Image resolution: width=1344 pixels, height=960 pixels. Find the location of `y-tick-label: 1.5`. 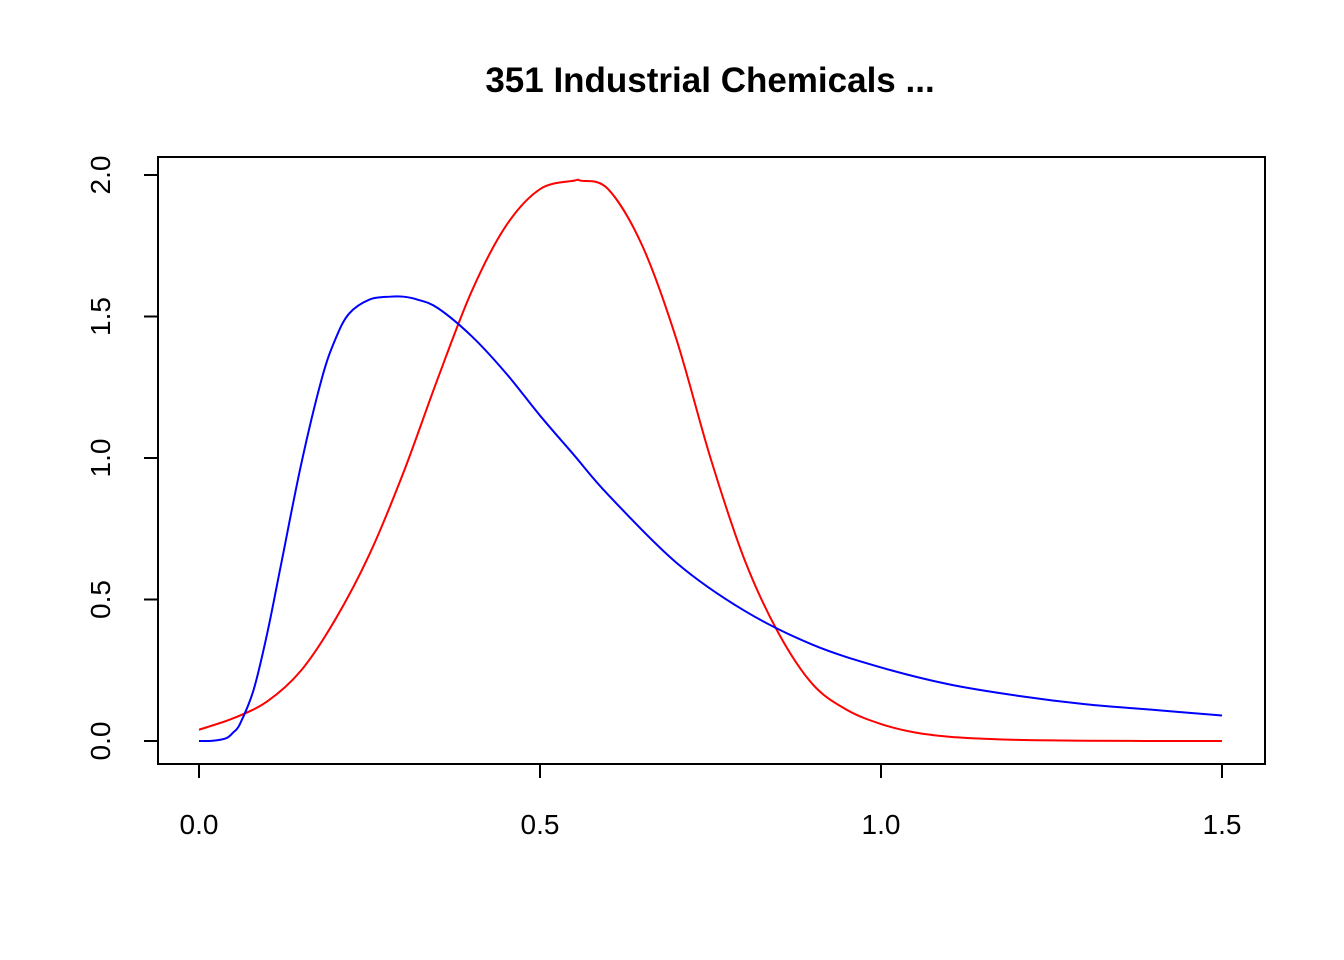

y-tick-label: 1.5 is located at coordinates (100, 316).